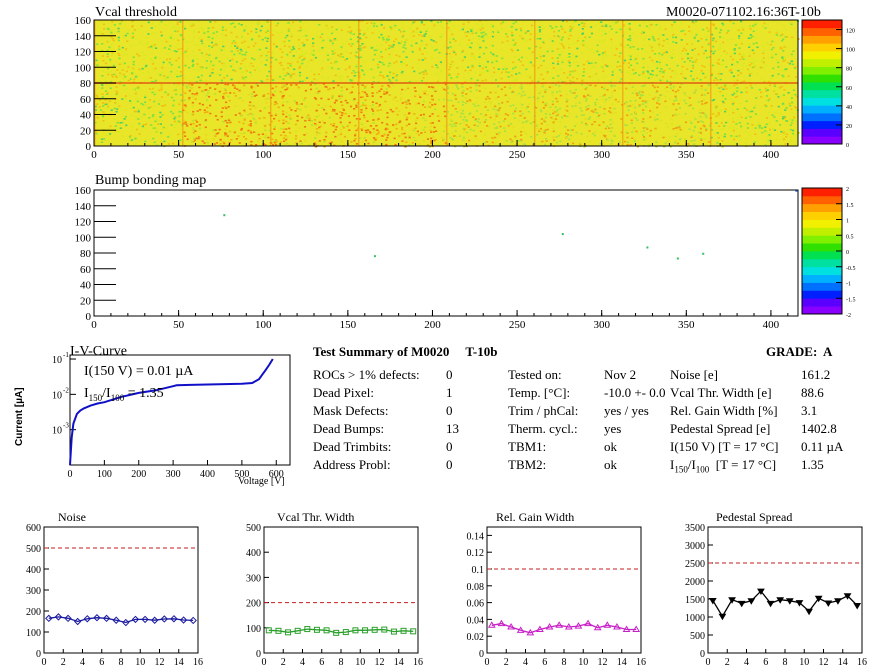  What do you see at coordinates (352, 464) in the screenshot?
I see `summary-left-label: Address Probl:` at bounding box center [352, 464].